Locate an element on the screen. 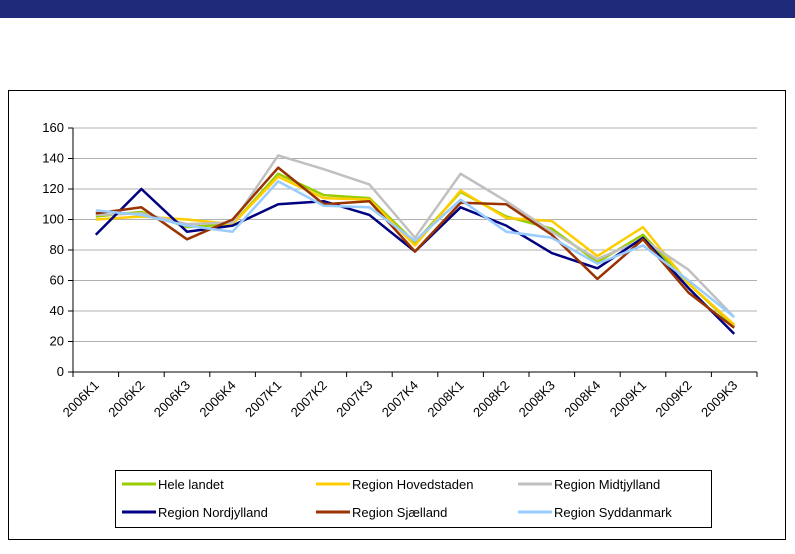 This screenshot has width=795, height=554. y-tick-label: 80 is located at coordinates (57, 249).